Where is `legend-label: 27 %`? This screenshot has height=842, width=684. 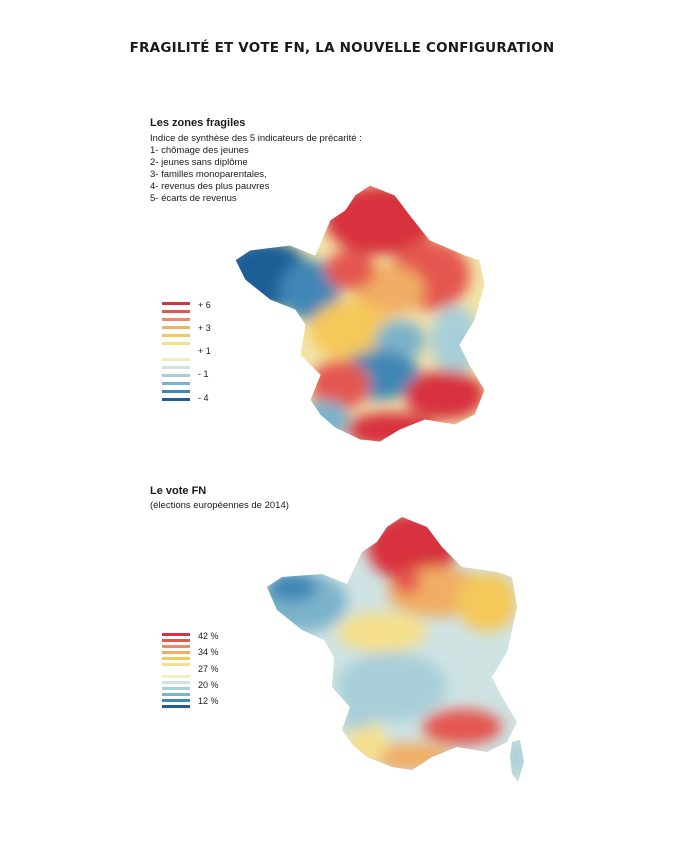 legend-label: 27 % is located at coordinates (208, 669).